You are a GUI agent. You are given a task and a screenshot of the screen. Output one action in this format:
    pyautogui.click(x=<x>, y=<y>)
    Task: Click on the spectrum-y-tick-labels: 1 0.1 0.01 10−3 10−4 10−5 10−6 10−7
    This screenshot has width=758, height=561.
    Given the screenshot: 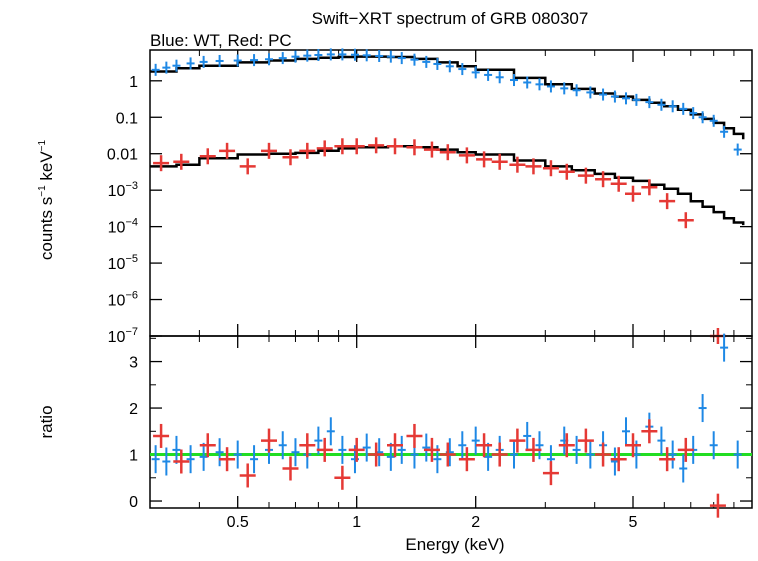 What is the action you would take?
    pyautogui.click(x=122, y=210)
    